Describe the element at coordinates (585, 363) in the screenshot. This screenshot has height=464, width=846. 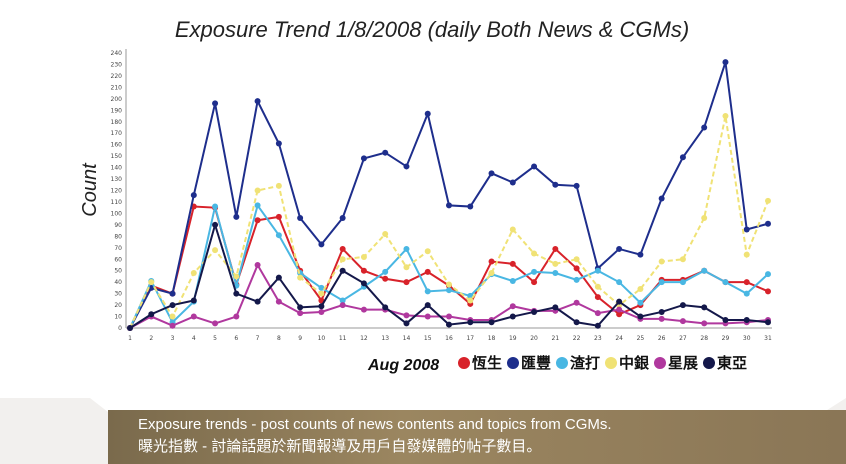
I see `legend-label: 渣打` at that location.